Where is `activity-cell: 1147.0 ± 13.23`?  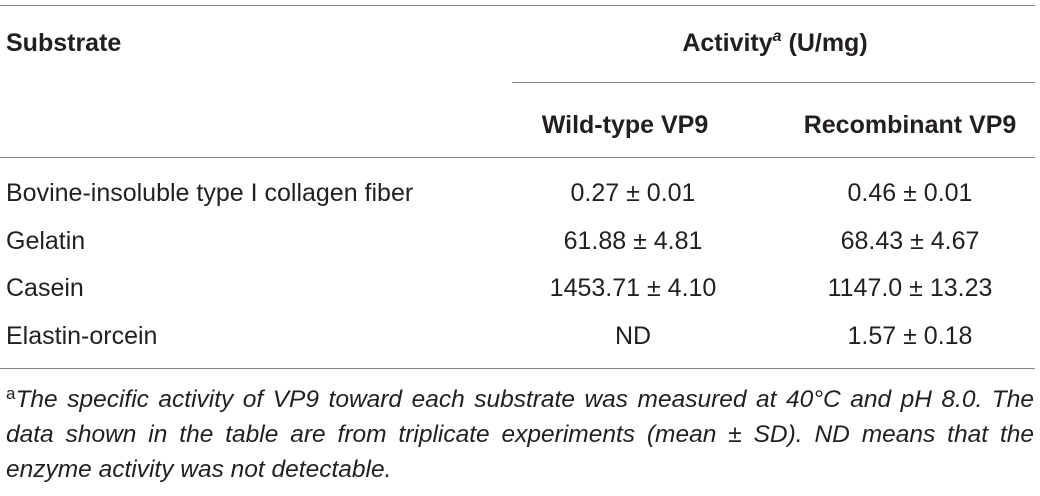 activity-cell: 1147.0 ± 13.23 is located at coordinates (910, 288).